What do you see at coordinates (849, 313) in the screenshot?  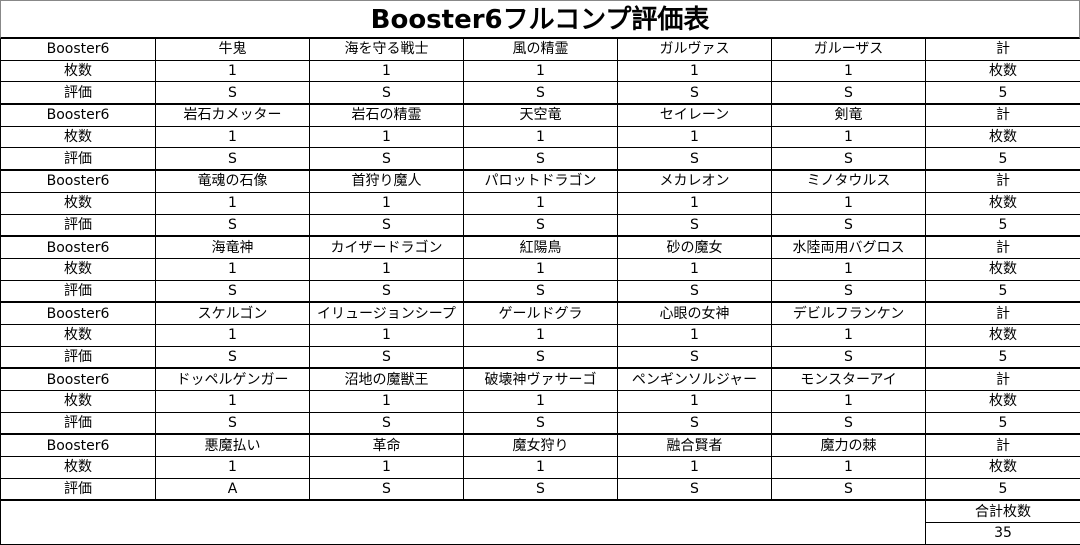 I see `card-name-cell: デビルフランケン` at bounding box center [849, 313].